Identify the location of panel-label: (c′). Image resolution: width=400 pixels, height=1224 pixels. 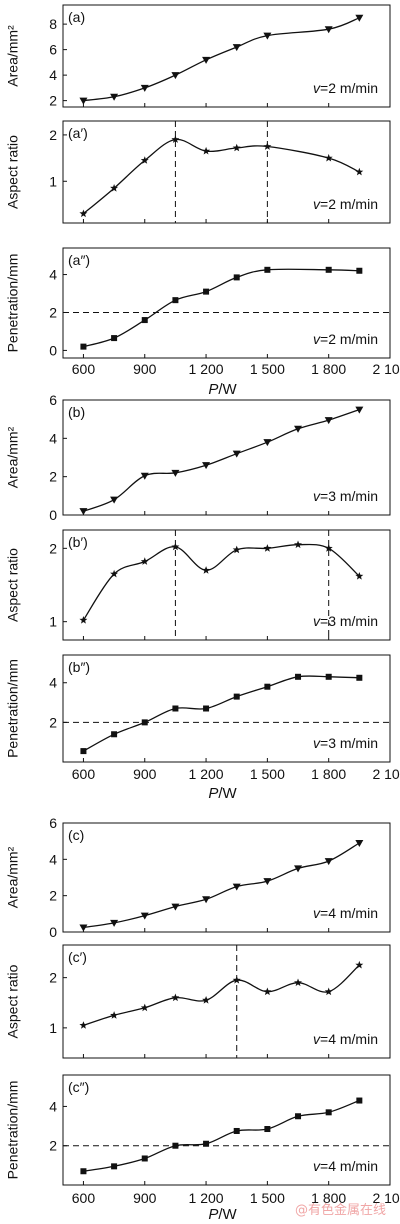
(77, 957).